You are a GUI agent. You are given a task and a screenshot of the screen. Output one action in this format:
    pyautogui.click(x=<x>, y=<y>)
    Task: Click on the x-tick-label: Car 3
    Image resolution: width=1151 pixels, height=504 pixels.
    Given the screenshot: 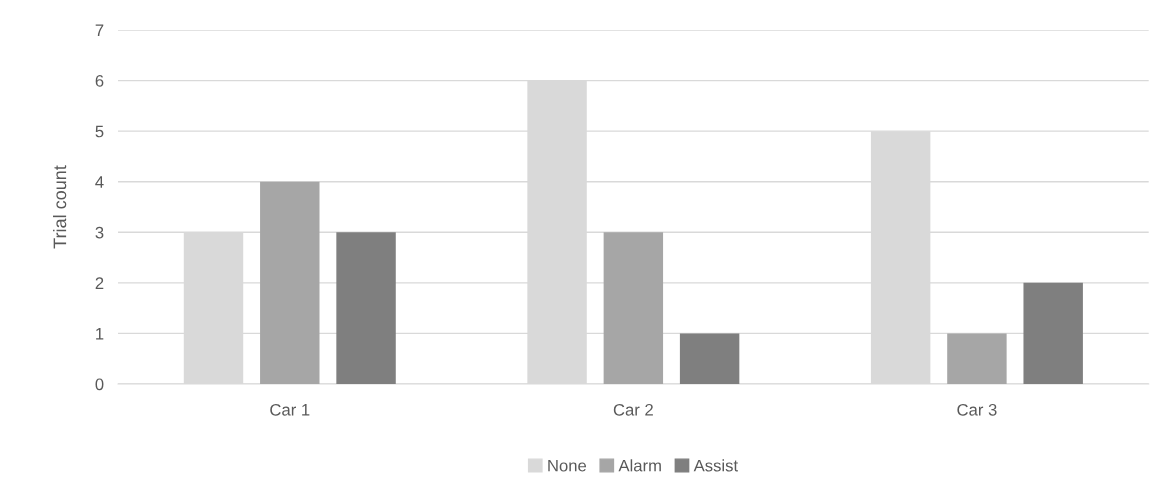 What is the action you would take?
    pyautogui.click(x=977, y=409)
    